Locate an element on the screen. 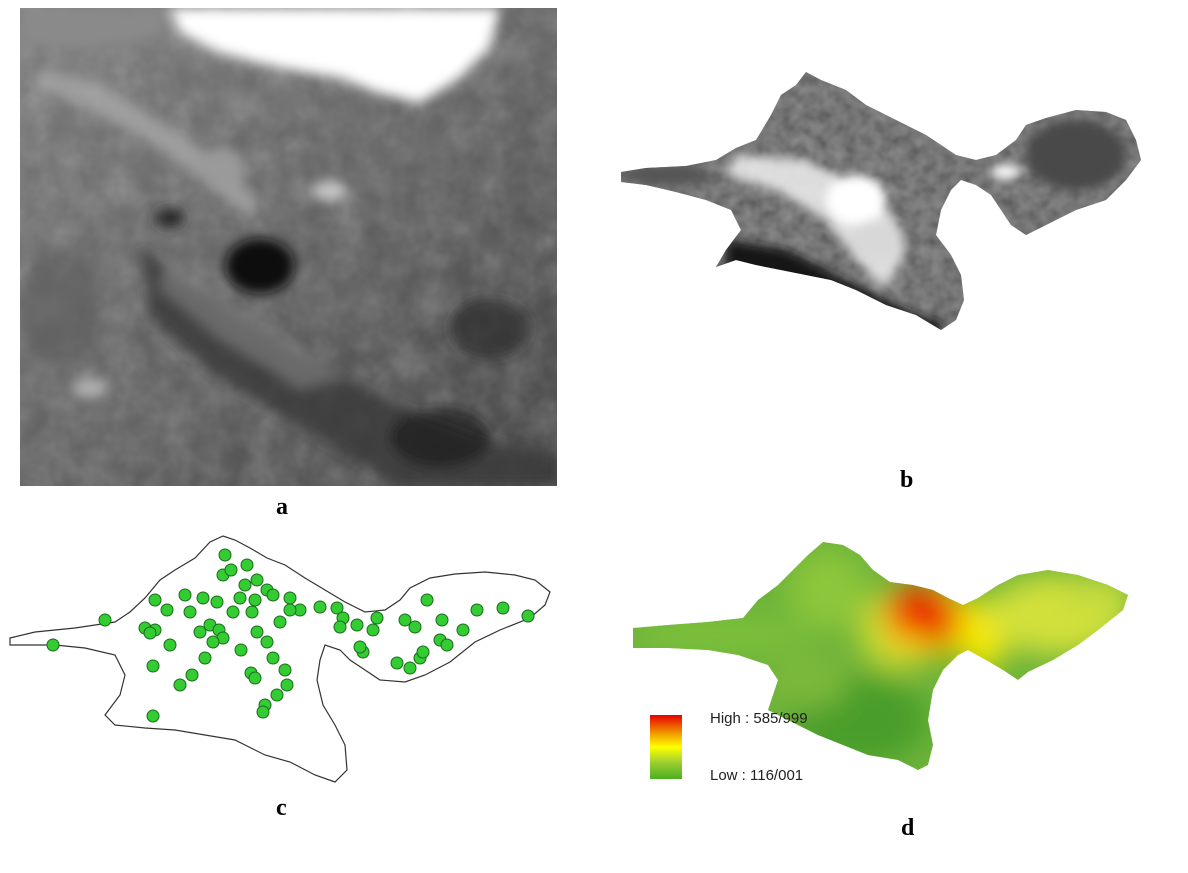 The image size is (1188, 873). panel-d-interpolation-map: High : 585/999 Low : 116/001 is located at coordinates (885, 670).